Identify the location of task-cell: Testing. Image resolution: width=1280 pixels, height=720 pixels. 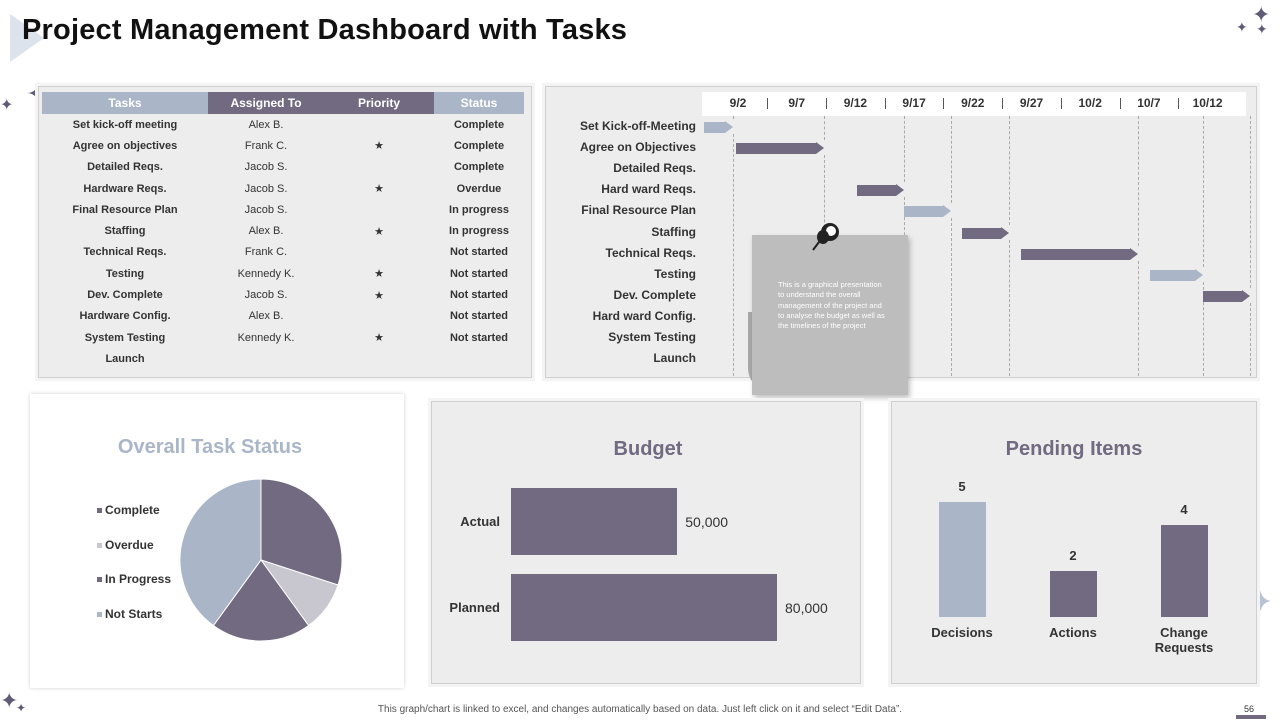
(125, 273).